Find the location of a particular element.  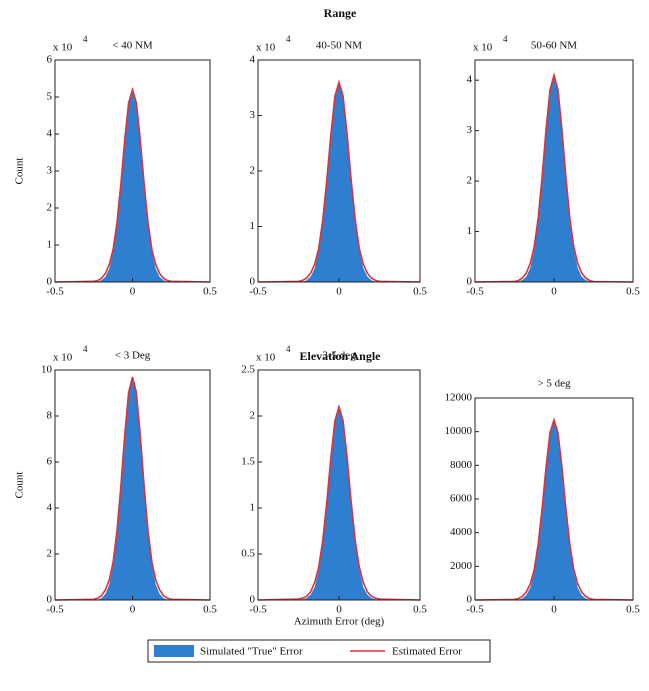

y-tick-label: 8000 is located at coordinates (461, 465).